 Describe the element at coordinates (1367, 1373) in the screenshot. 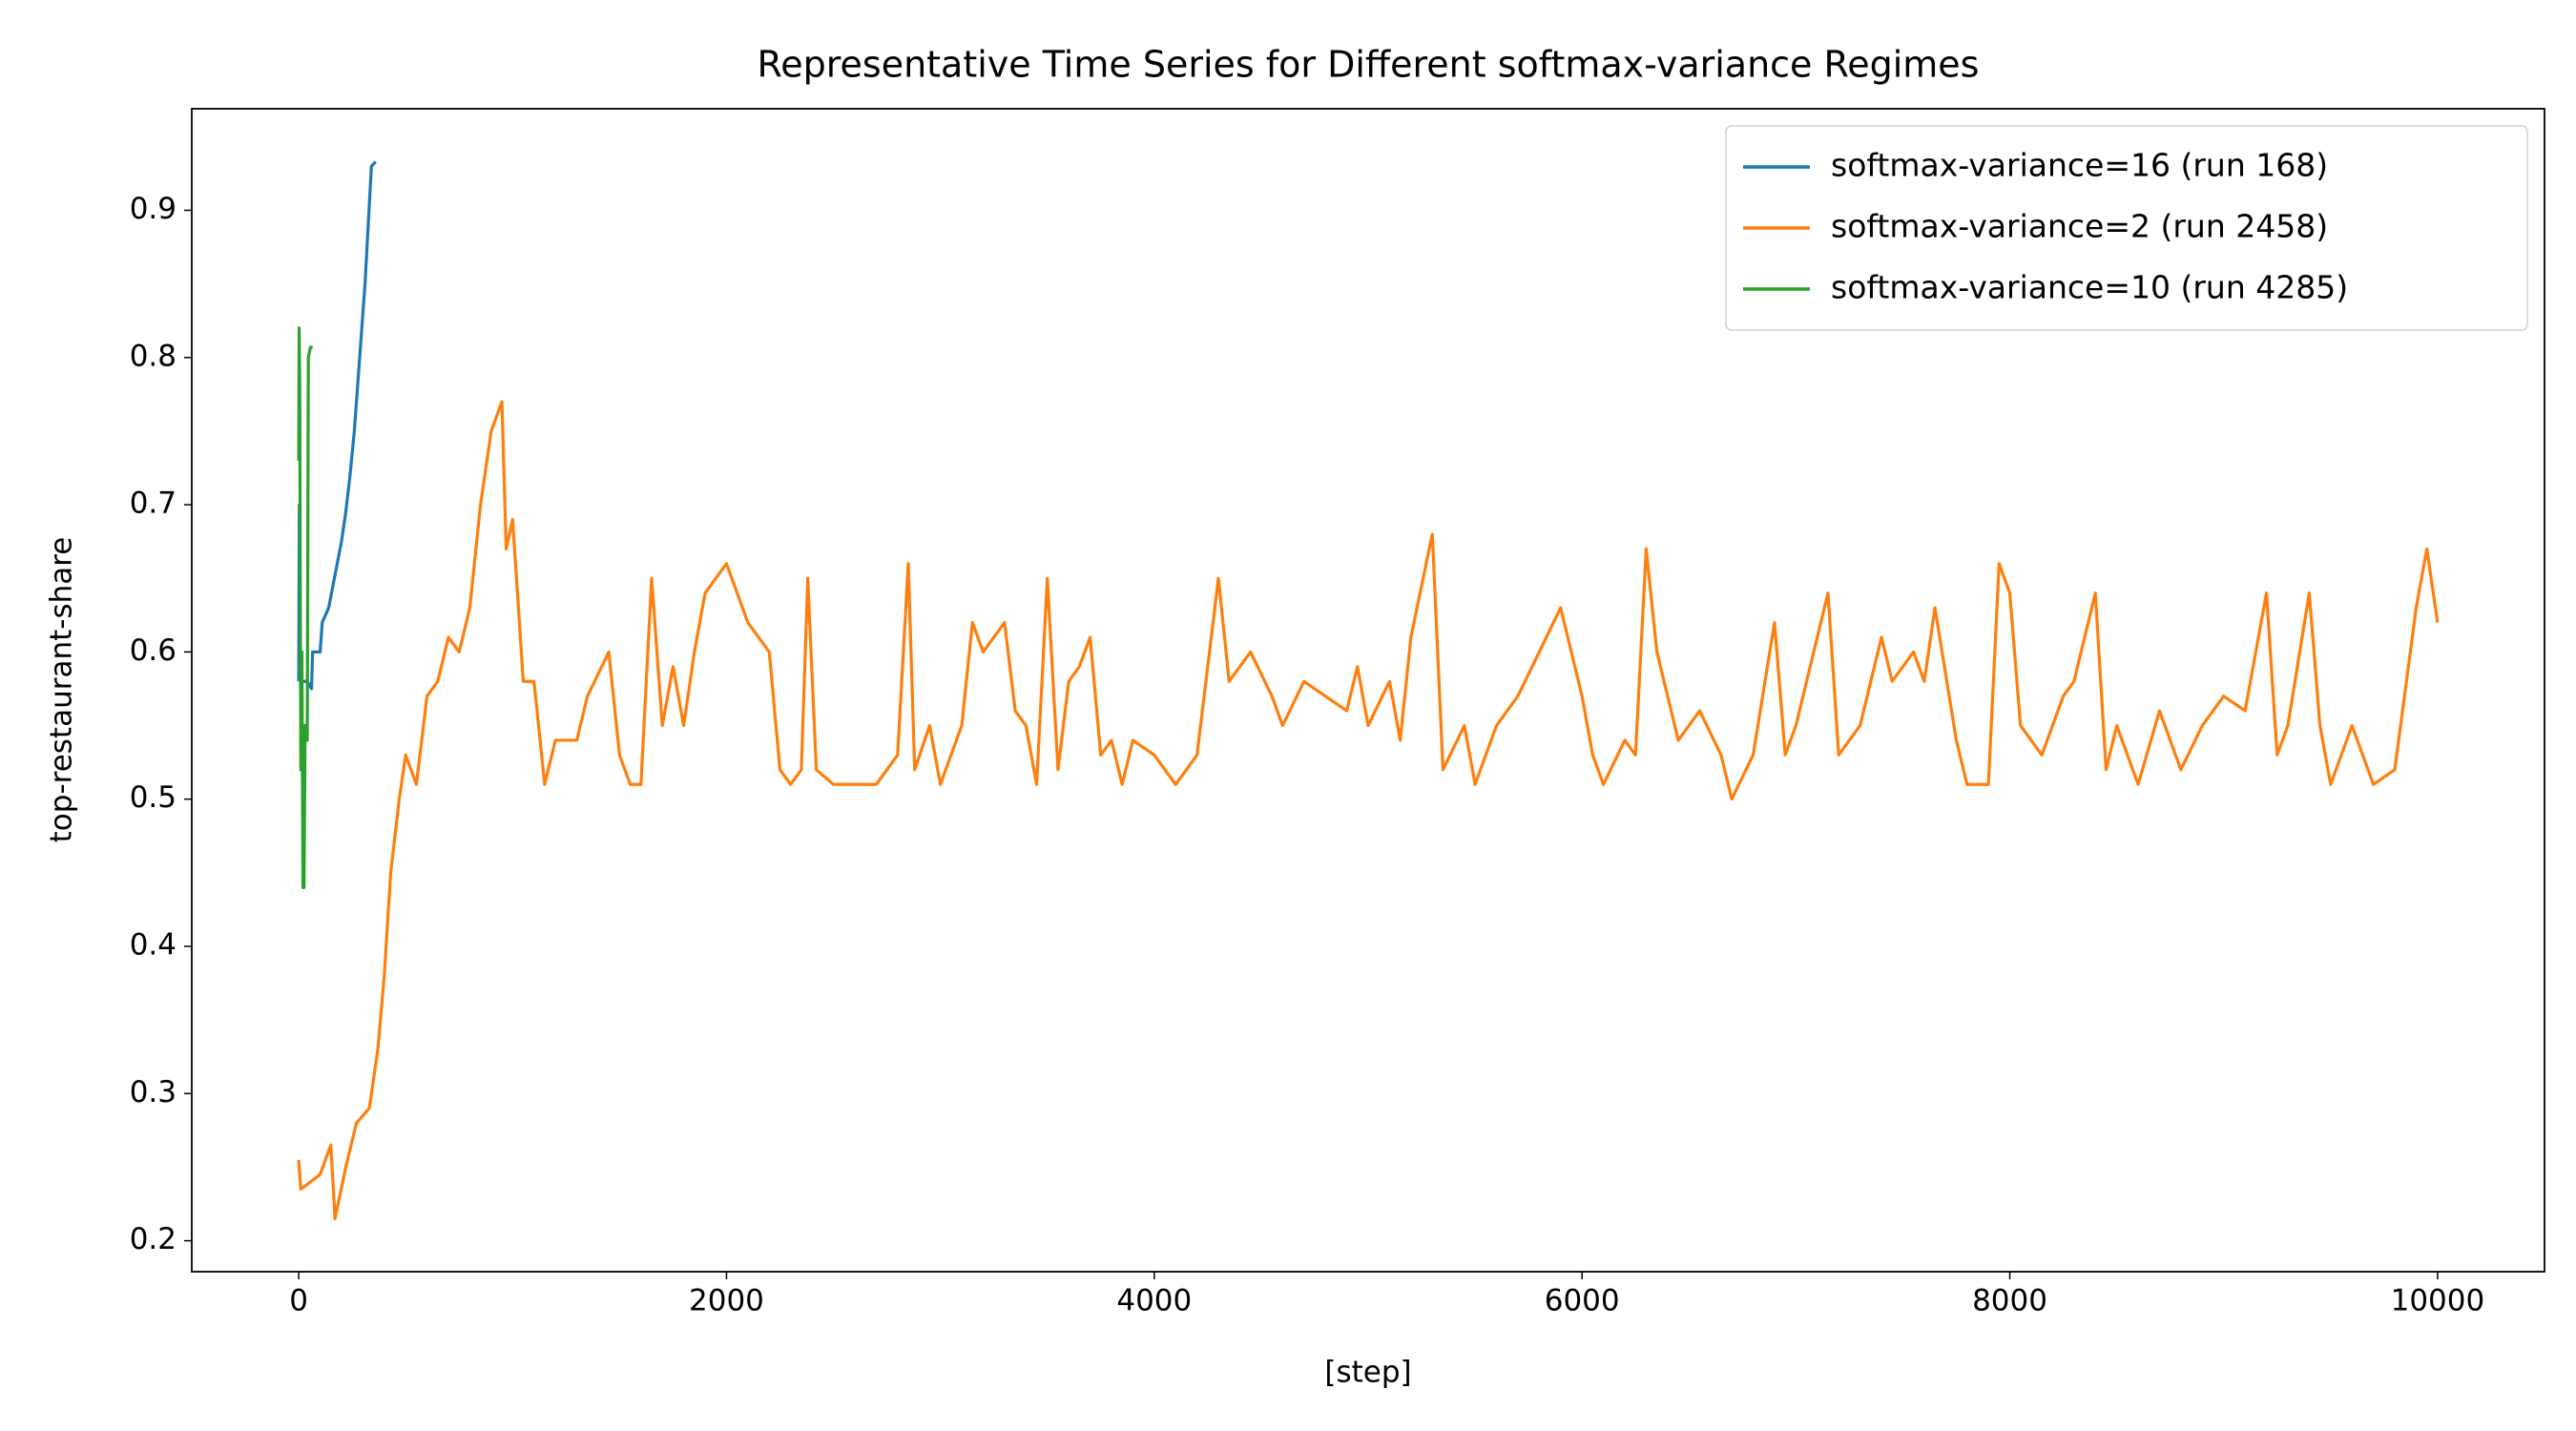

I see `x-axis-label: [step]` at that location.